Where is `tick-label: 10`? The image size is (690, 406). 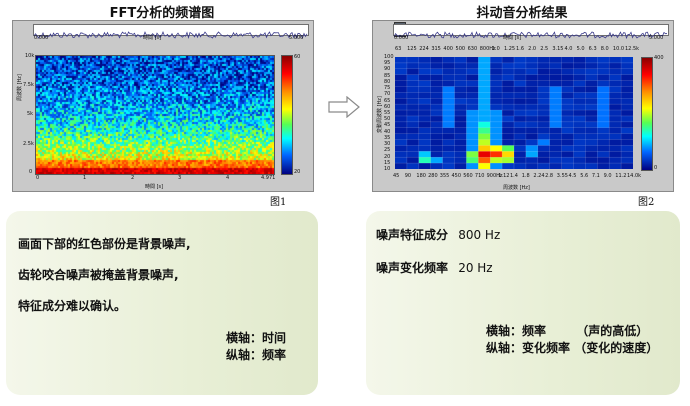
tick-label: 10 is located at coordinates (387, 169).